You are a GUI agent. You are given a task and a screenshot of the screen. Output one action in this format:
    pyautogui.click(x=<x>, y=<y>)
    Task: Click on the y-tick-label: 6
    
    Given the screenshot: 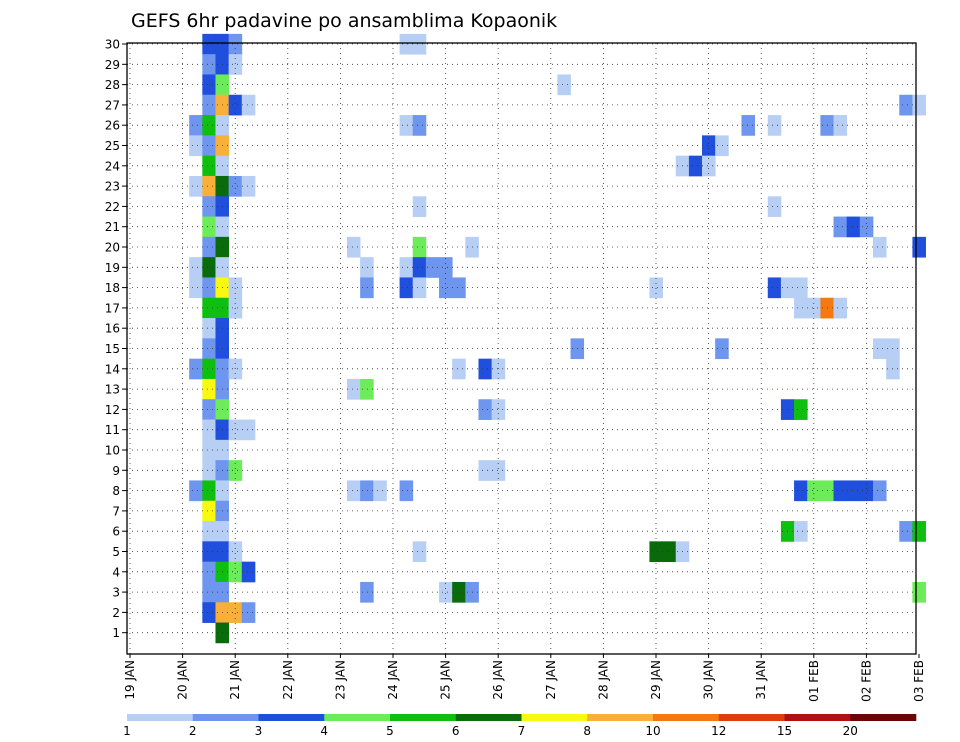 What is the action you would take?
    pyautogui.click(x=116, y=532)
    